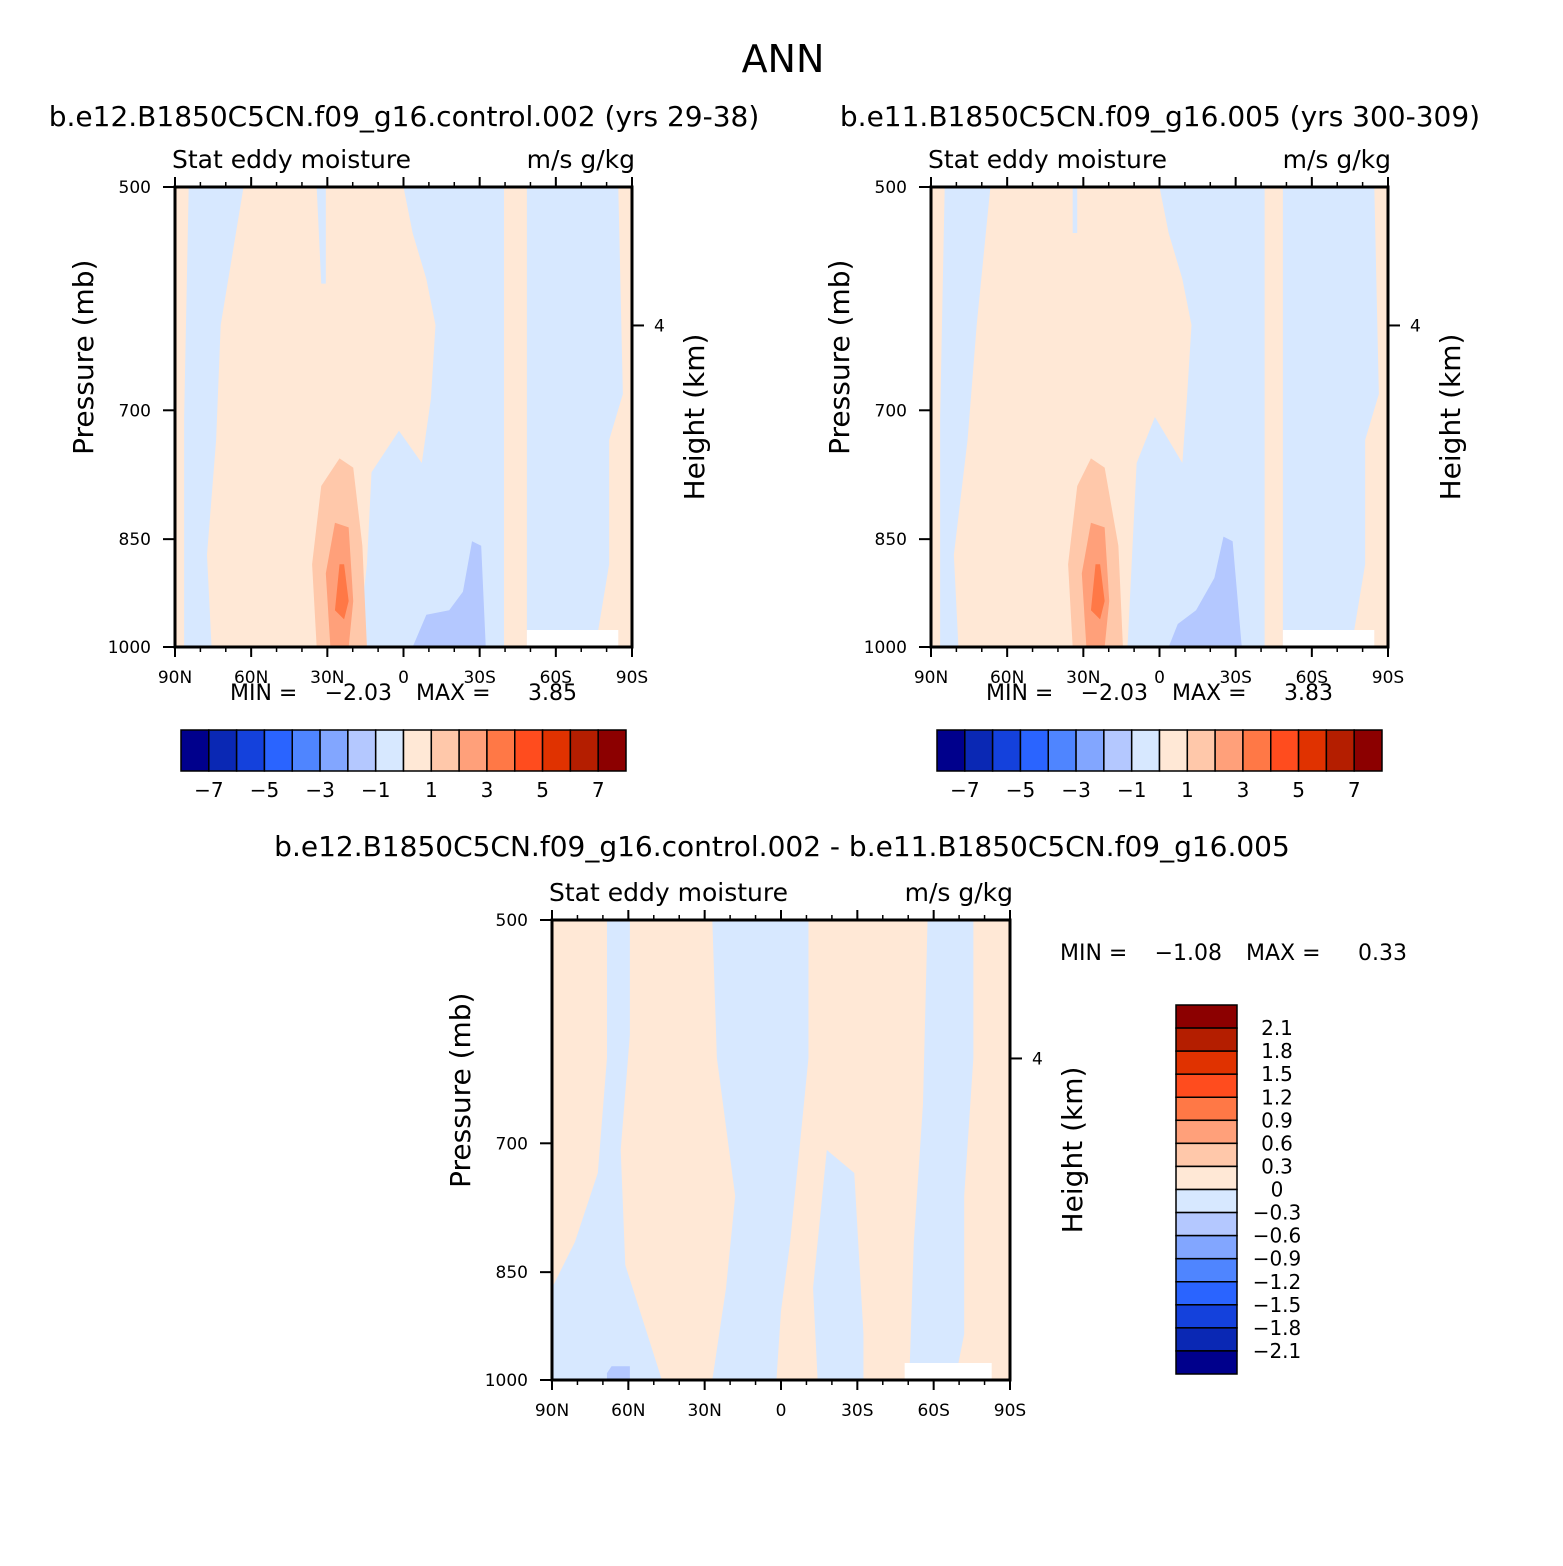  I want to click on colorbar-label: −1.2, so click(1277, 1282).